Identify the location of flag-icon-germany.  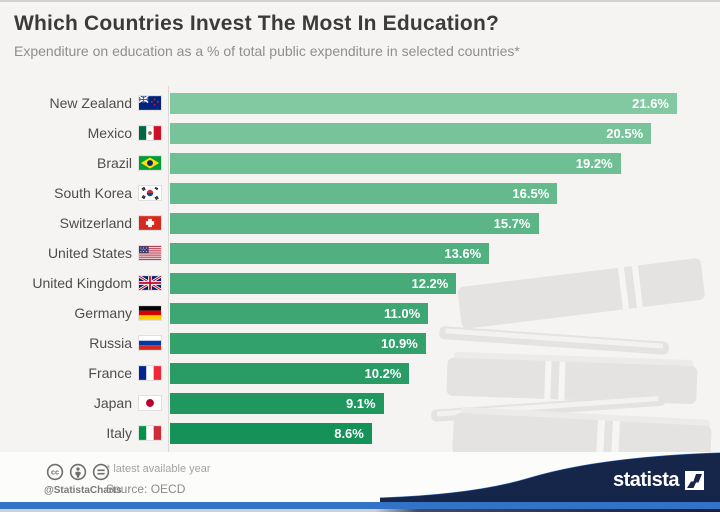
(150, 313).